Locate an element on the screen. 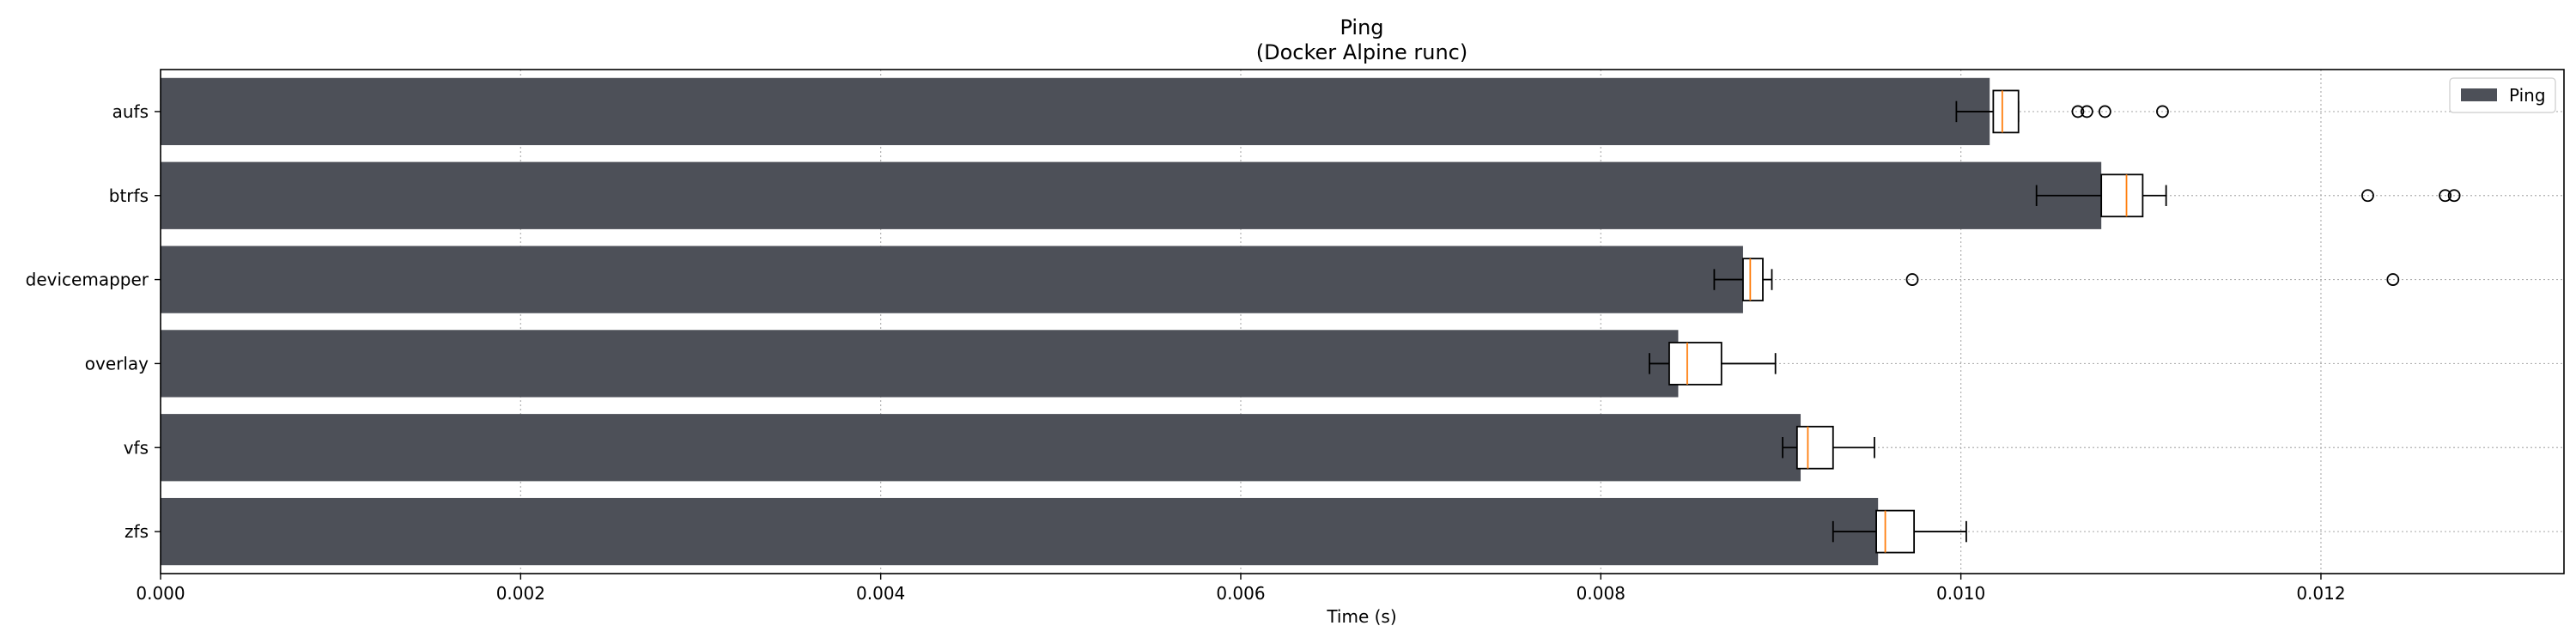  x-axis-label: Time (s) is located at coordinates (1361, 616).